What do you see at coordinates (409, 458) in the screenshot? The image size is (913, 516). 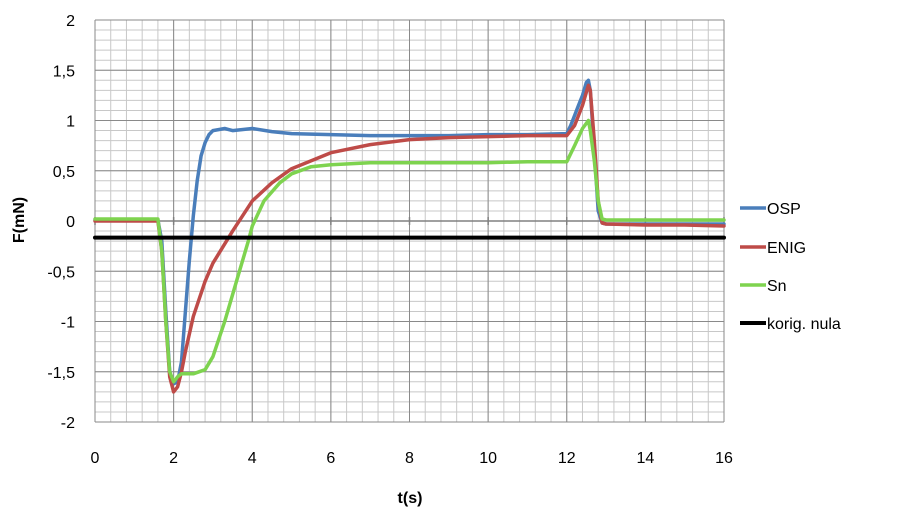 I see `x-tick-label: 8` at bounding box center [409, 458].